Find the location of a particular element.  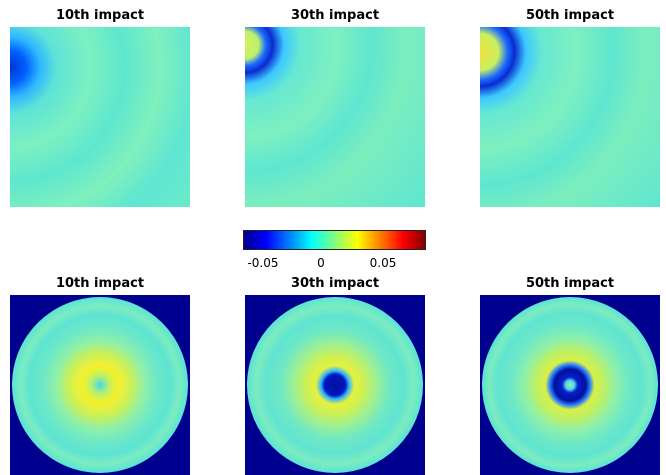

panel-title-top-50: 50th impact is located at coordinates (570, 15).